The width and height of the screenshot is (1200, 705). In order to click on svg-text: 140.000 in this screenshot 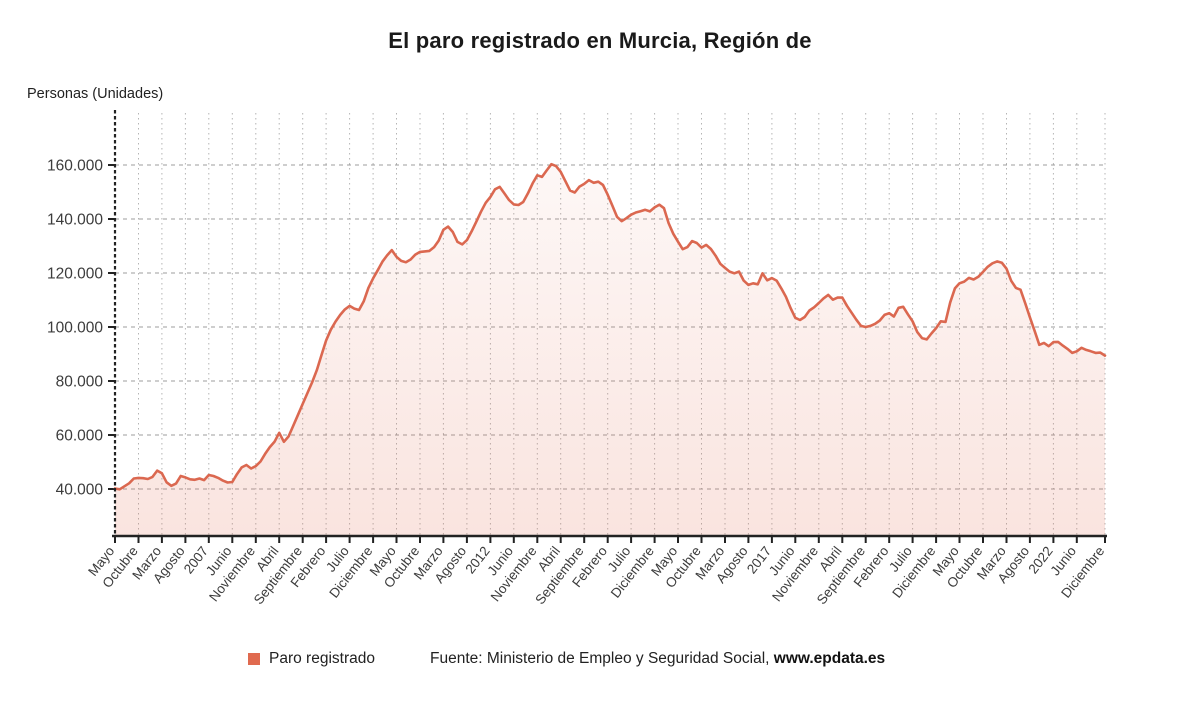, I will do `click(75, 220)`.